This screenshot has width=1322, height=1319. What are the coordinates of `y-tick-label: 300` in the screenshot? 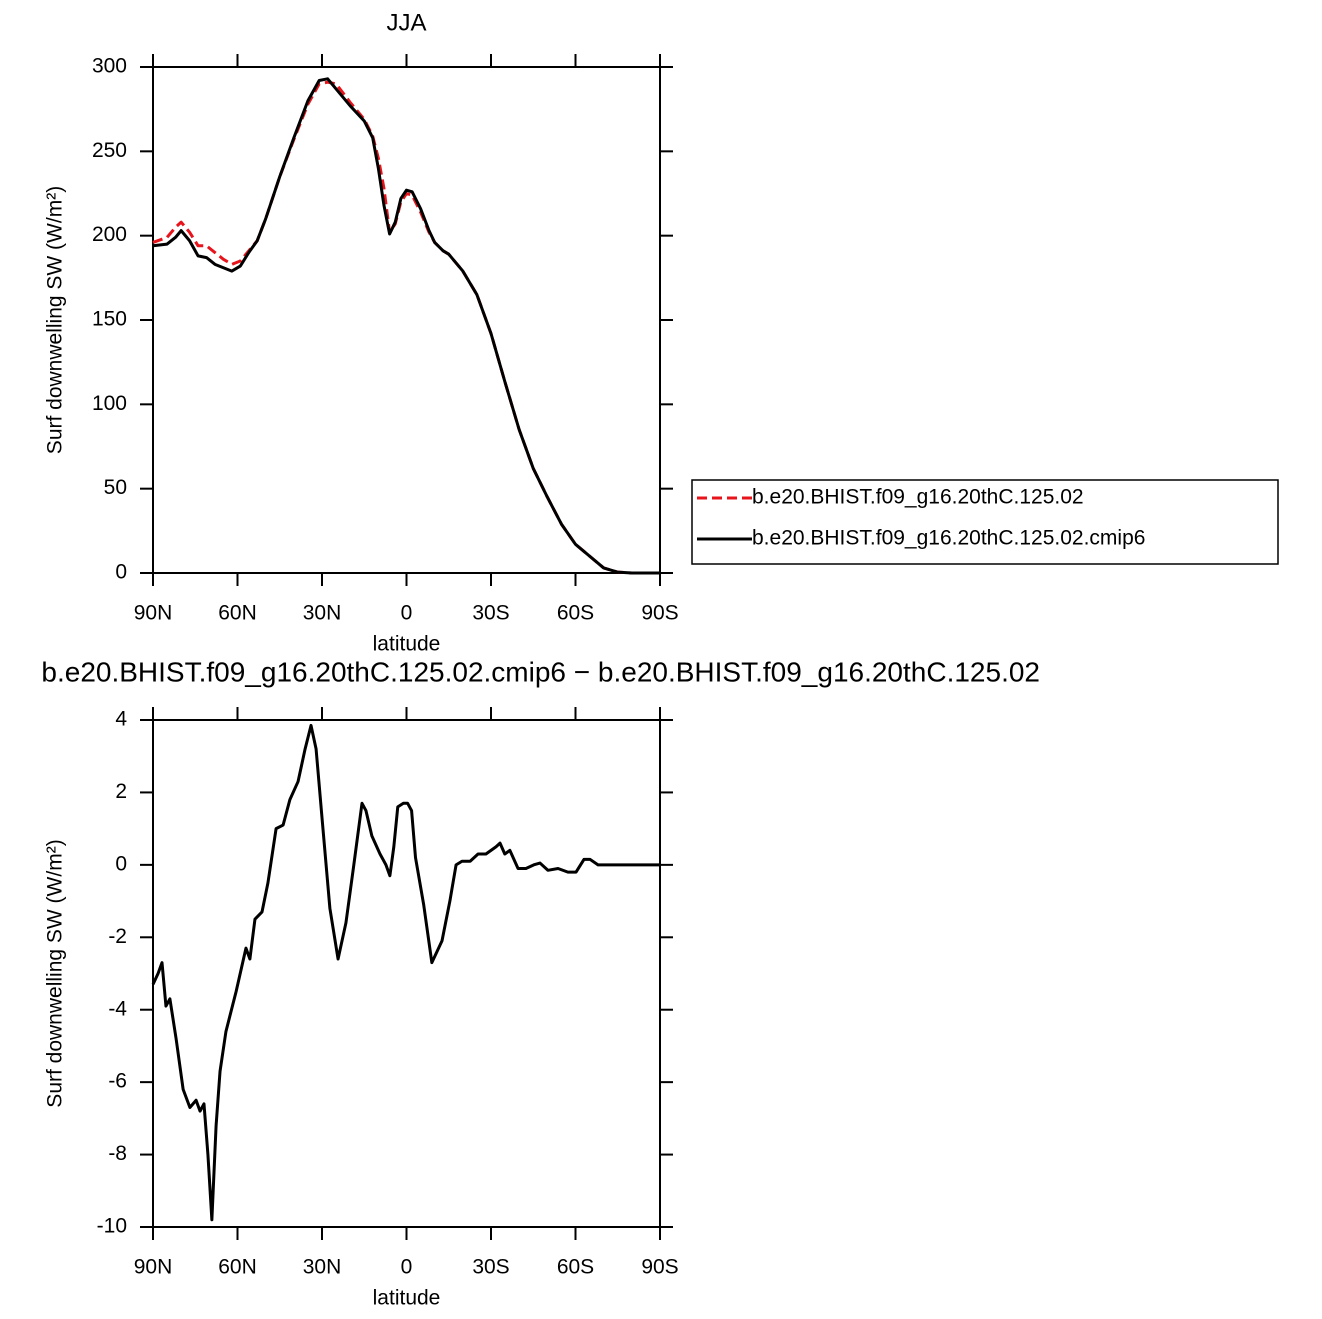 It's located at (109, 66).